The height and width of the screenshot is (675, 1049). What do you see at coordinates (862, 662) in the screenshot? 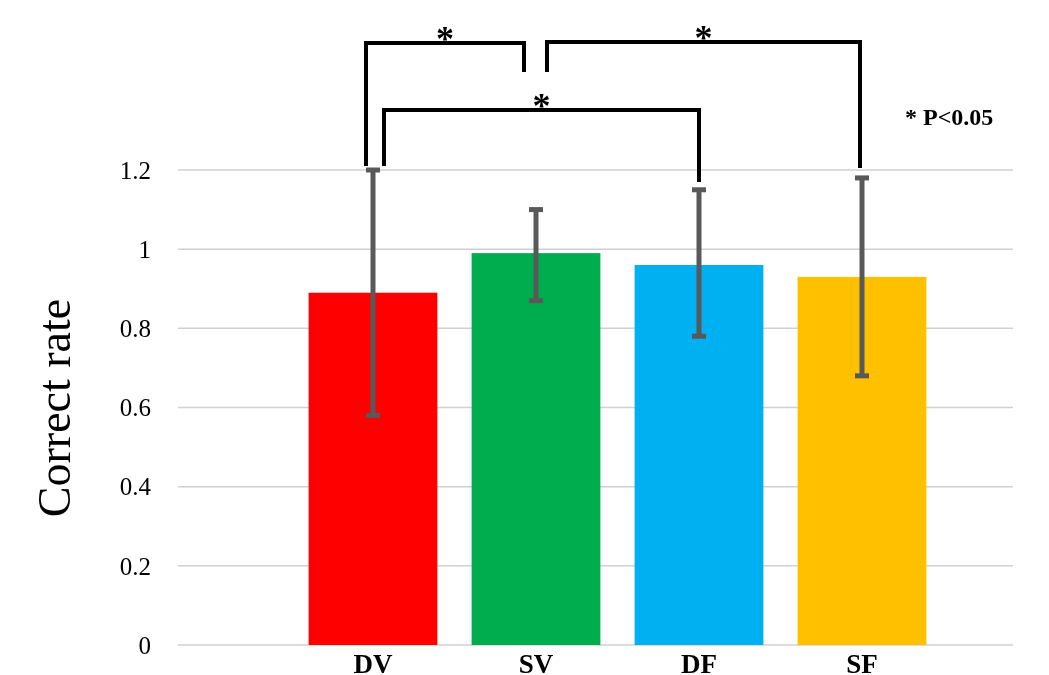
I see `x-tick-label: SF` at bounding box center [862, 662].